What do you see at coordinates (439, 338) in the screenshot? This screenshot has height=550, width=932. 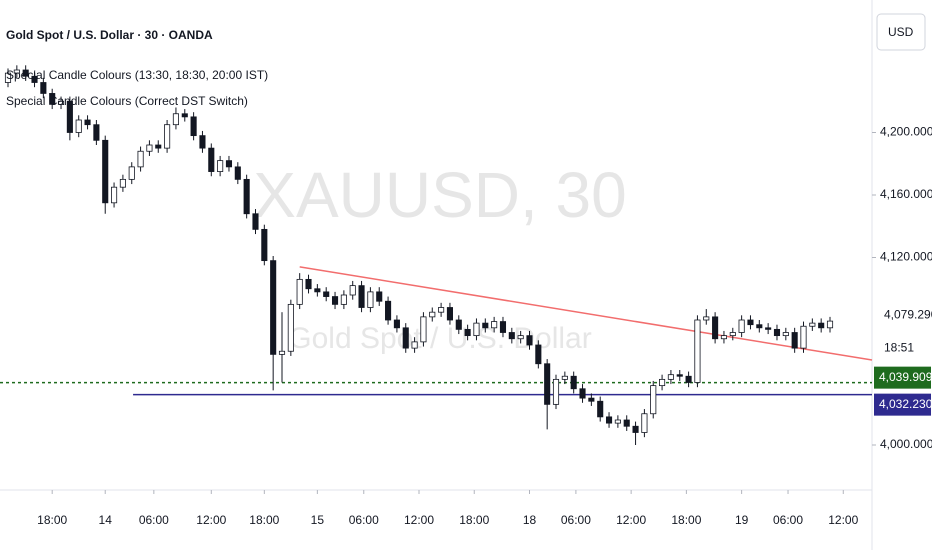 I see `watermark-subtitle: Gold Spot / U.S. Dollar` at bounding box center [439, 338].